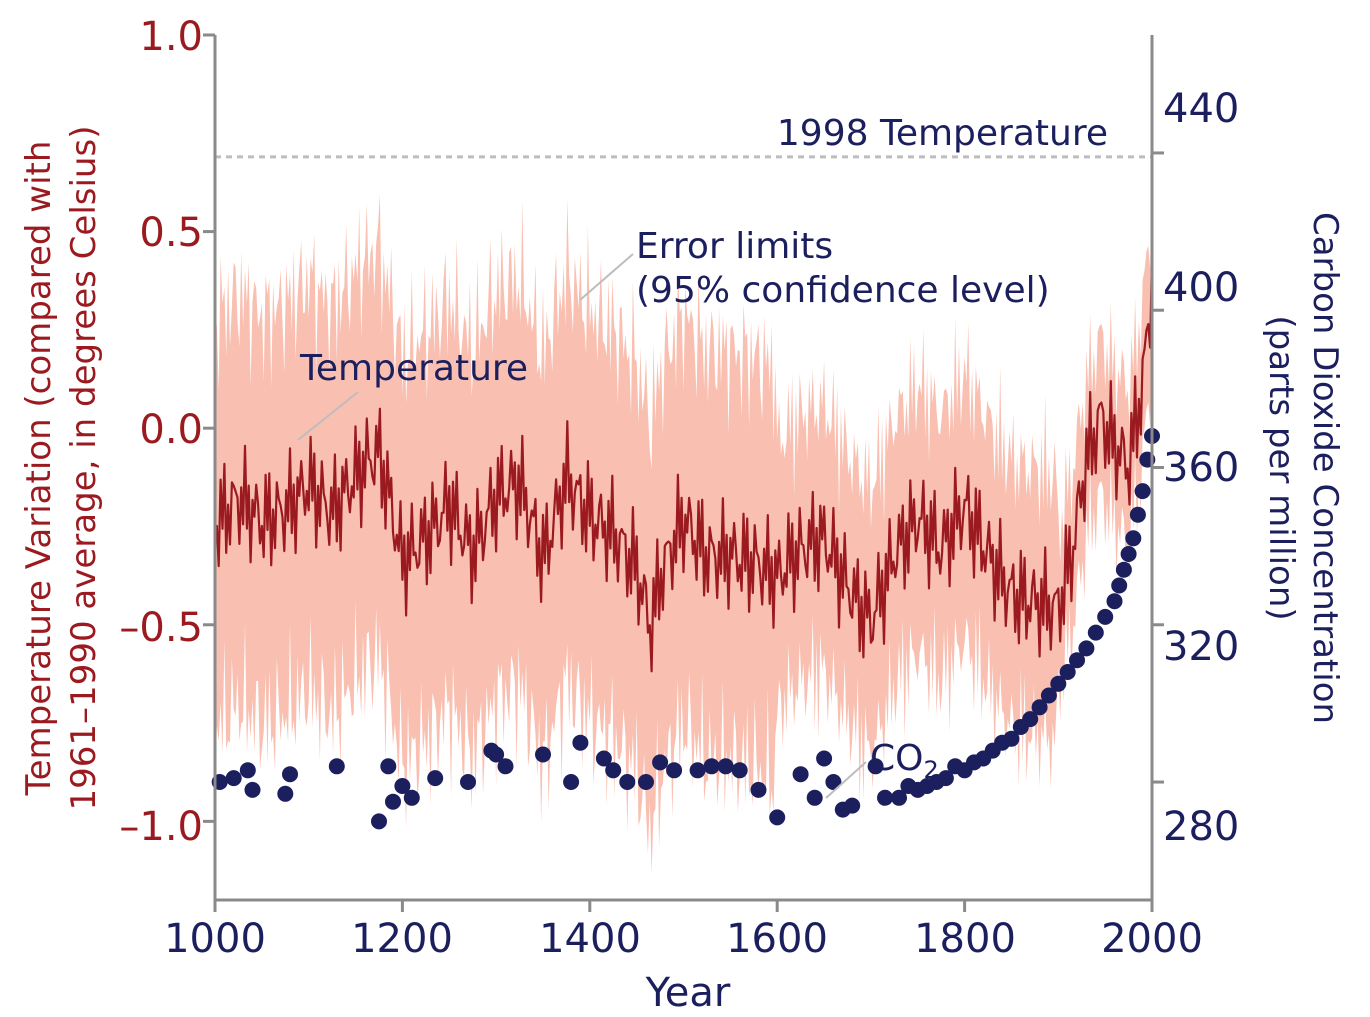  What do you see at coordinates (328, 416) in the screenshot?
I see `temperature-leader` at bounding box center [328, 416].